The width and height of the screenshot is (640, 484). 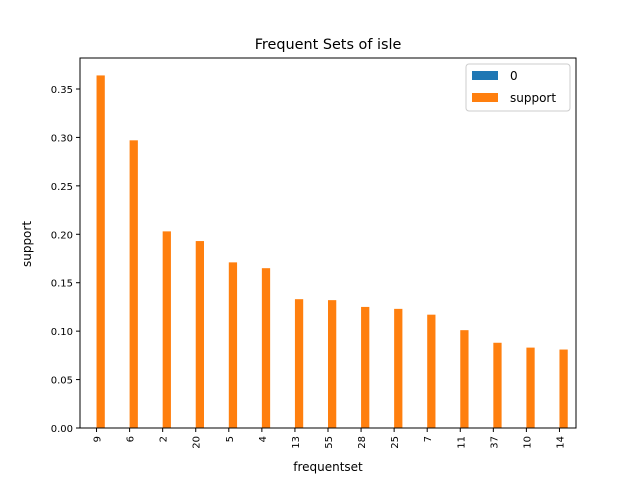 I want to click on x-tick-label: 11, so click(x=461, y=442).